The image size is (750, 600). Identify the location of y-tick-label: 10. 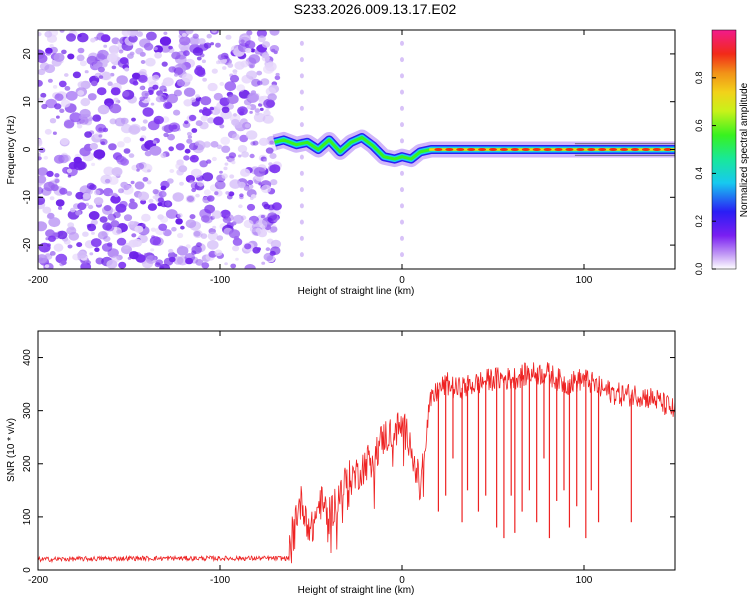
(27, 102).